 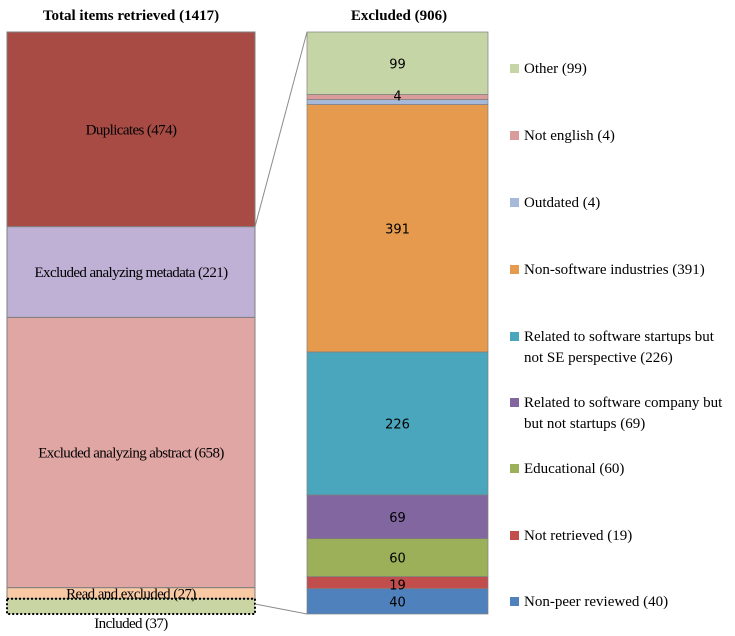 I want to click on connector-lines, so click(x=281, y=323).